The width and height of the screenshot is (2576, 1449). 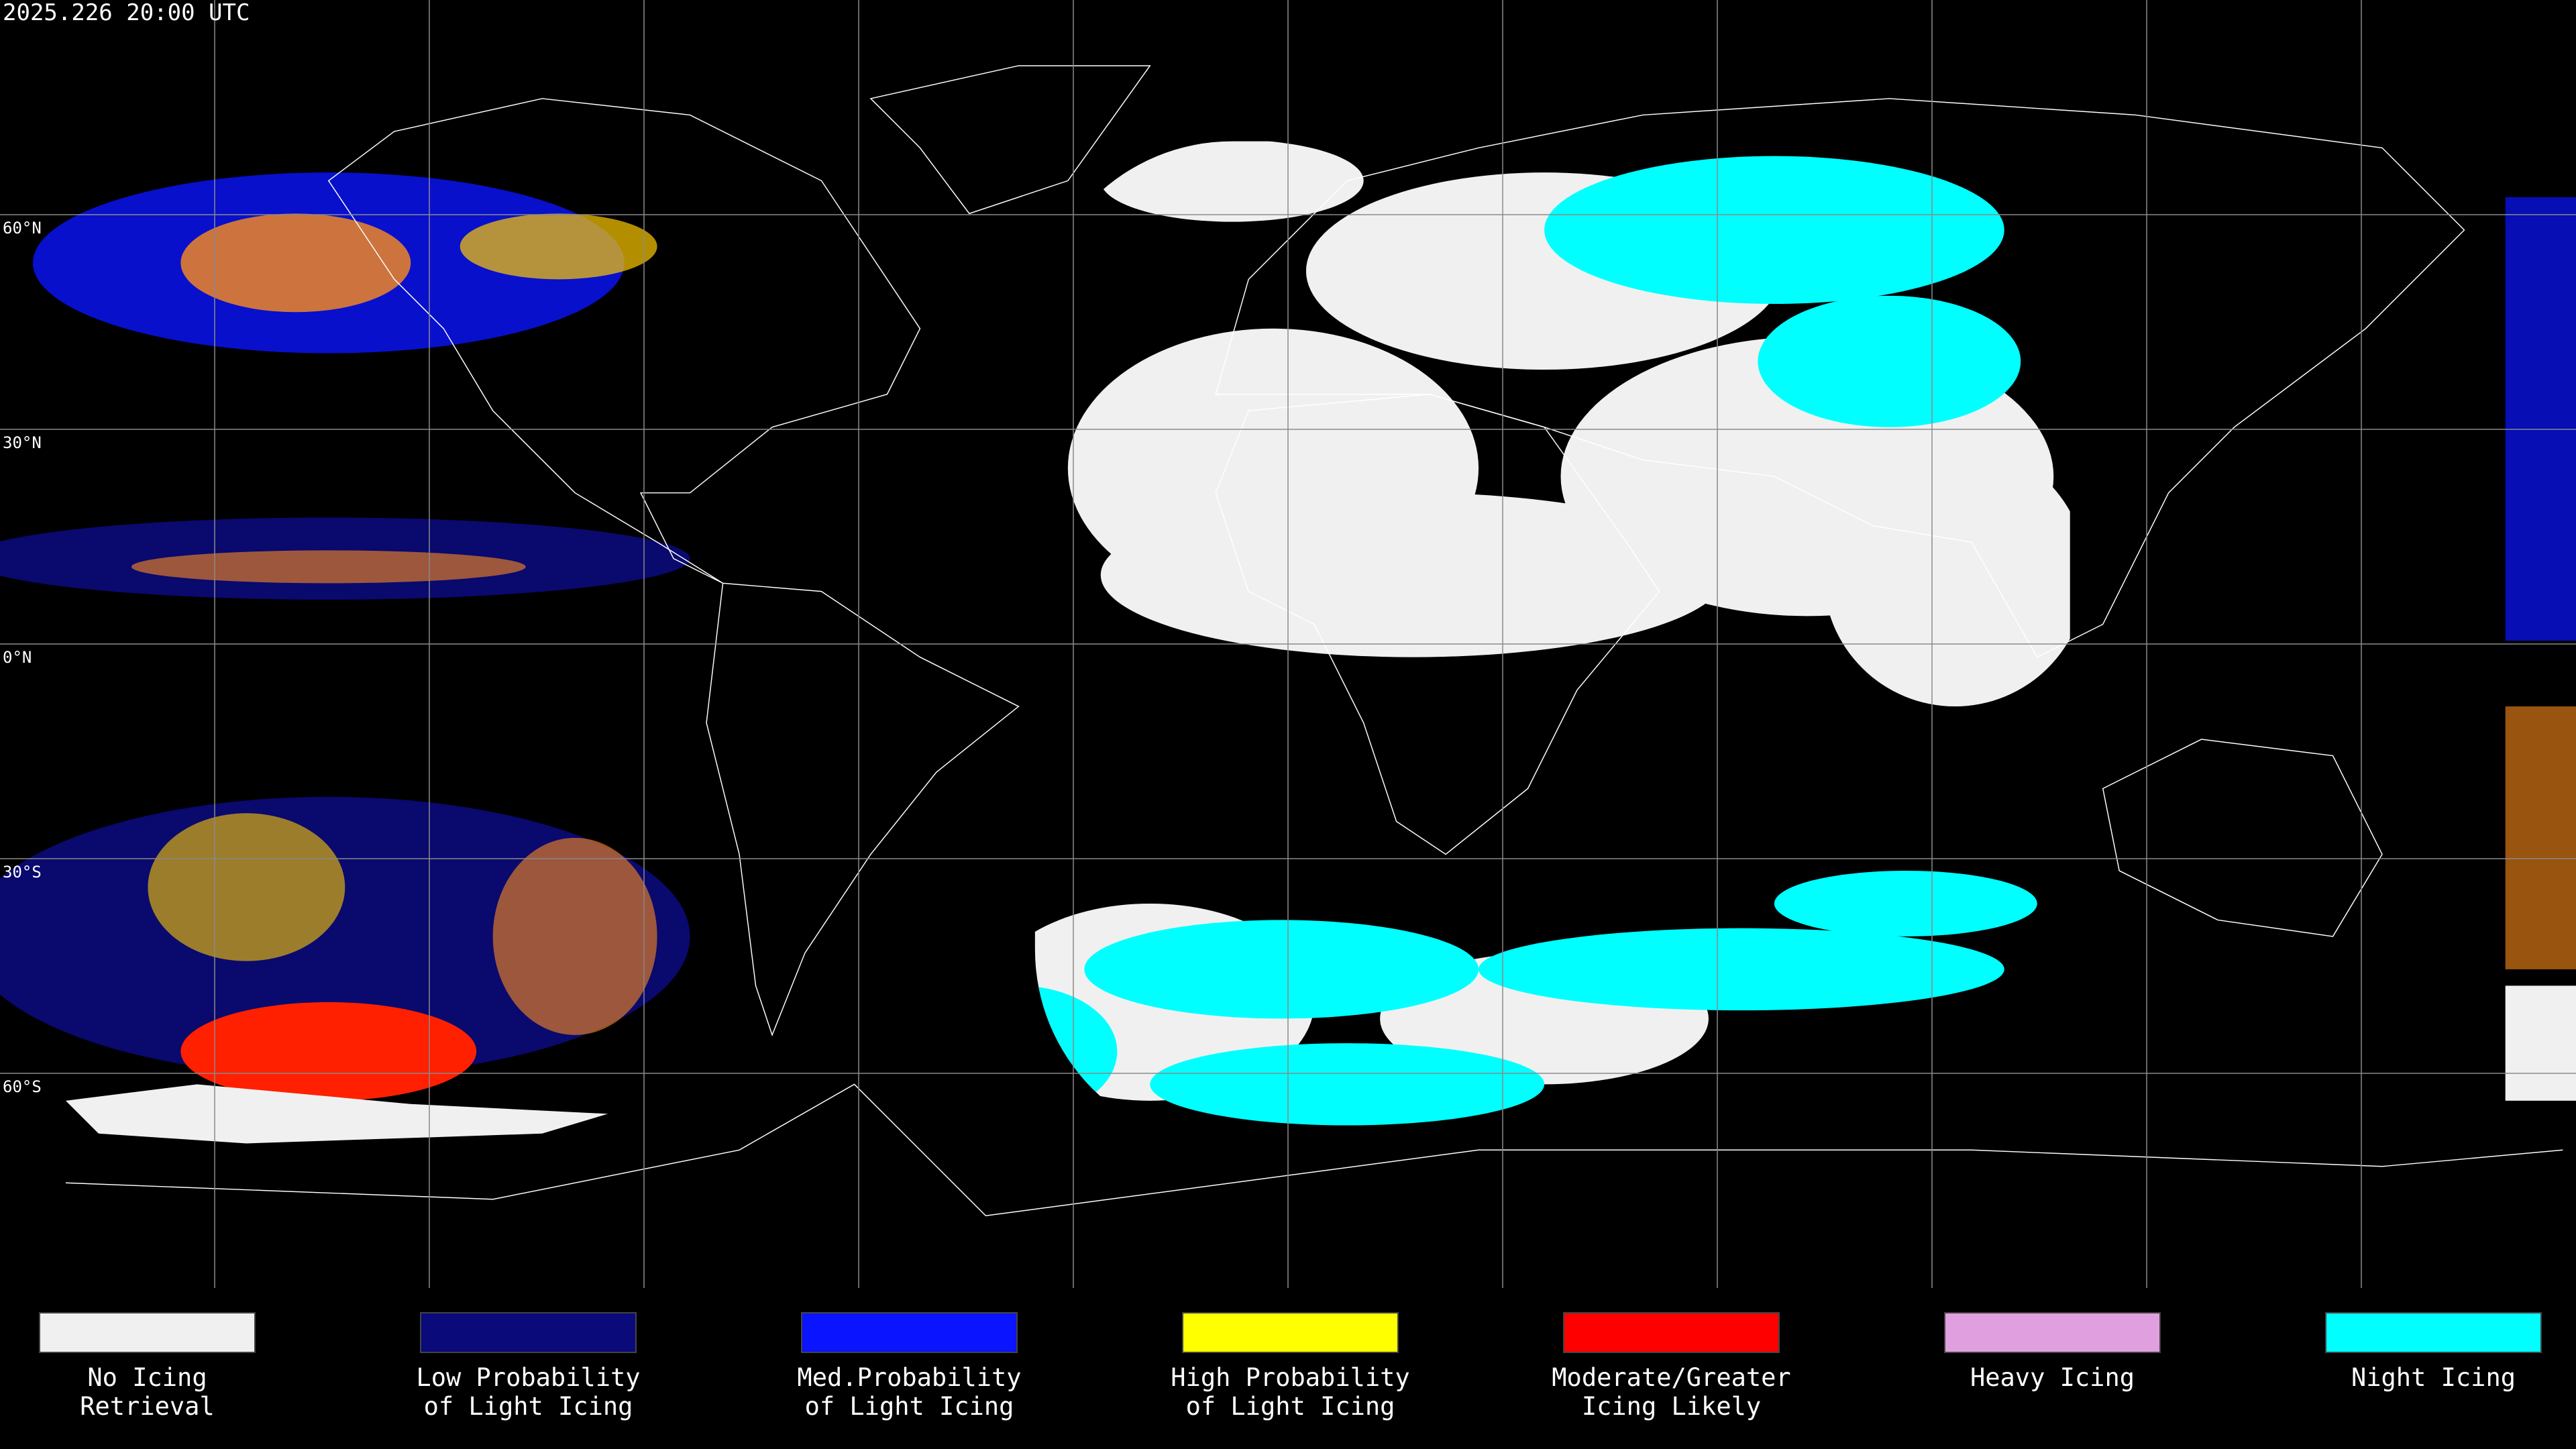 What do you see at coordinates (22, 442) in the screenshot?
I see `lat-label: 30°N` at bounding box center [22, 442].